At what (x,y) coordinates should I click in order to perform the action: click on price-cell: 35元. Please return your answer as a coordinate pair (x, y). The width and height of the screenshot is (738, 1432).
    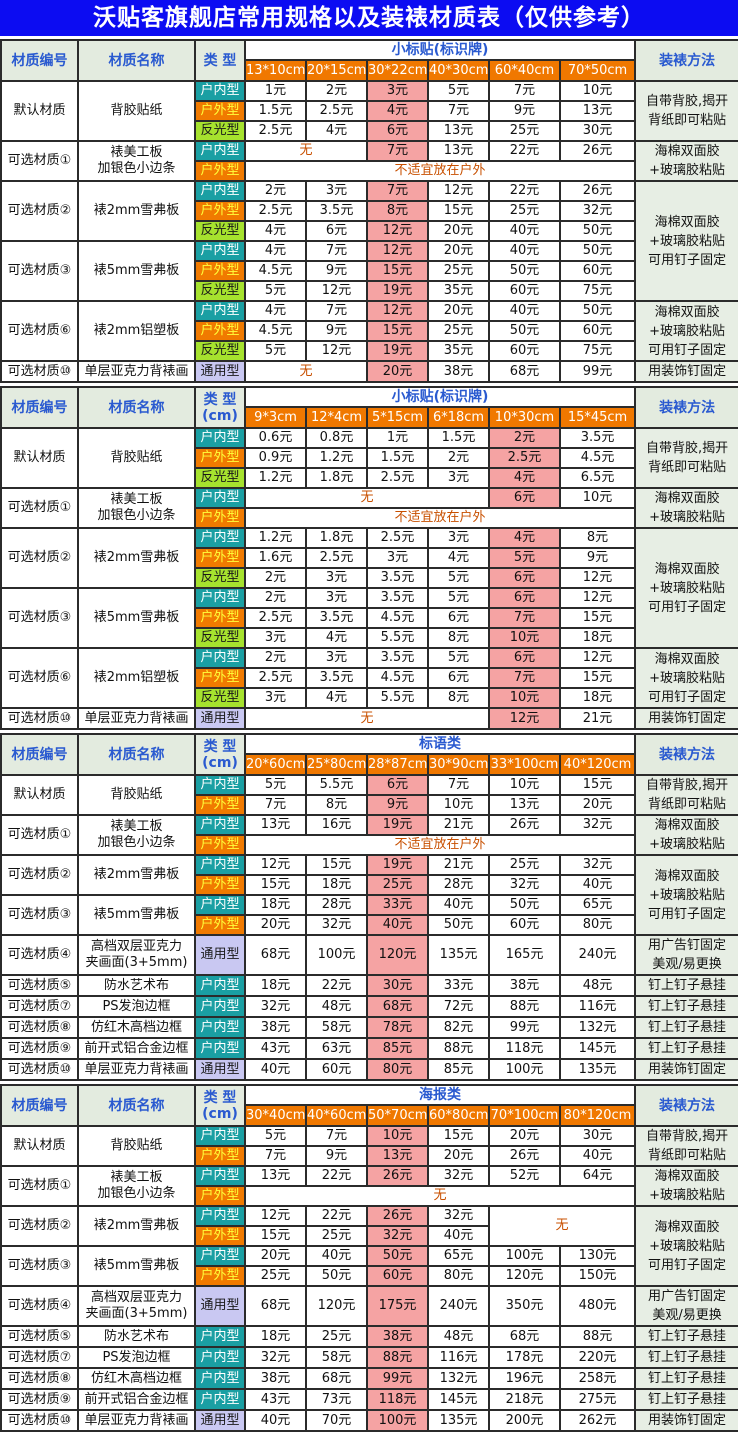
    Looking at the image, I should click on (458, 351).